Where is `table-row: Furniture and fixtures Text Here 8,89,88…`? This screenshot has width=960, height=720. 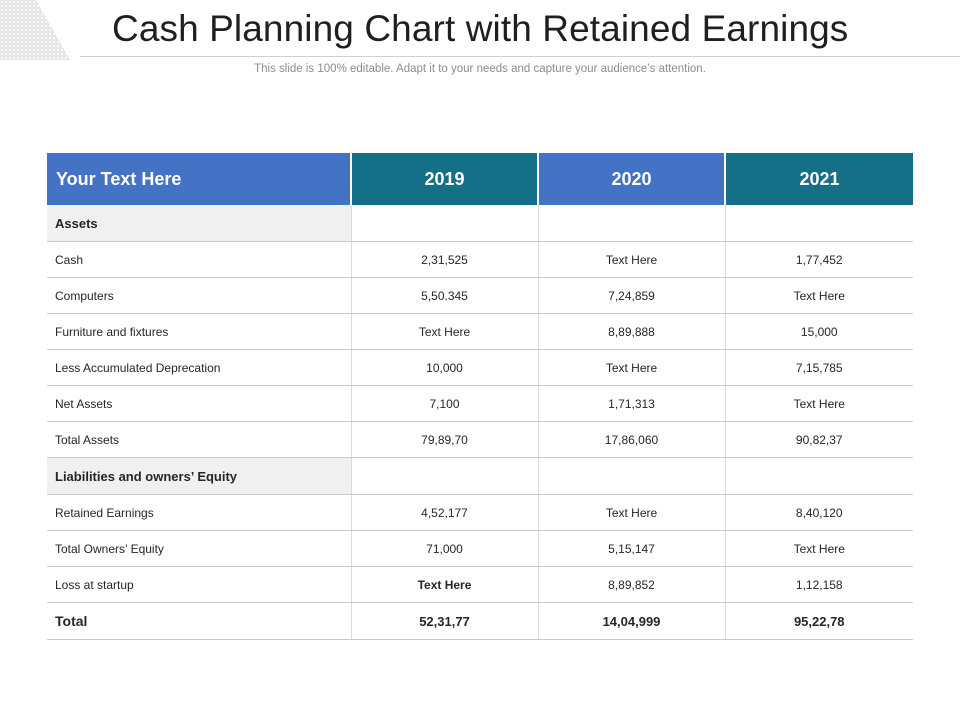
table-row: Furniture and fixtures Text Here 8,89,88… is located at coordinates (480, 331).